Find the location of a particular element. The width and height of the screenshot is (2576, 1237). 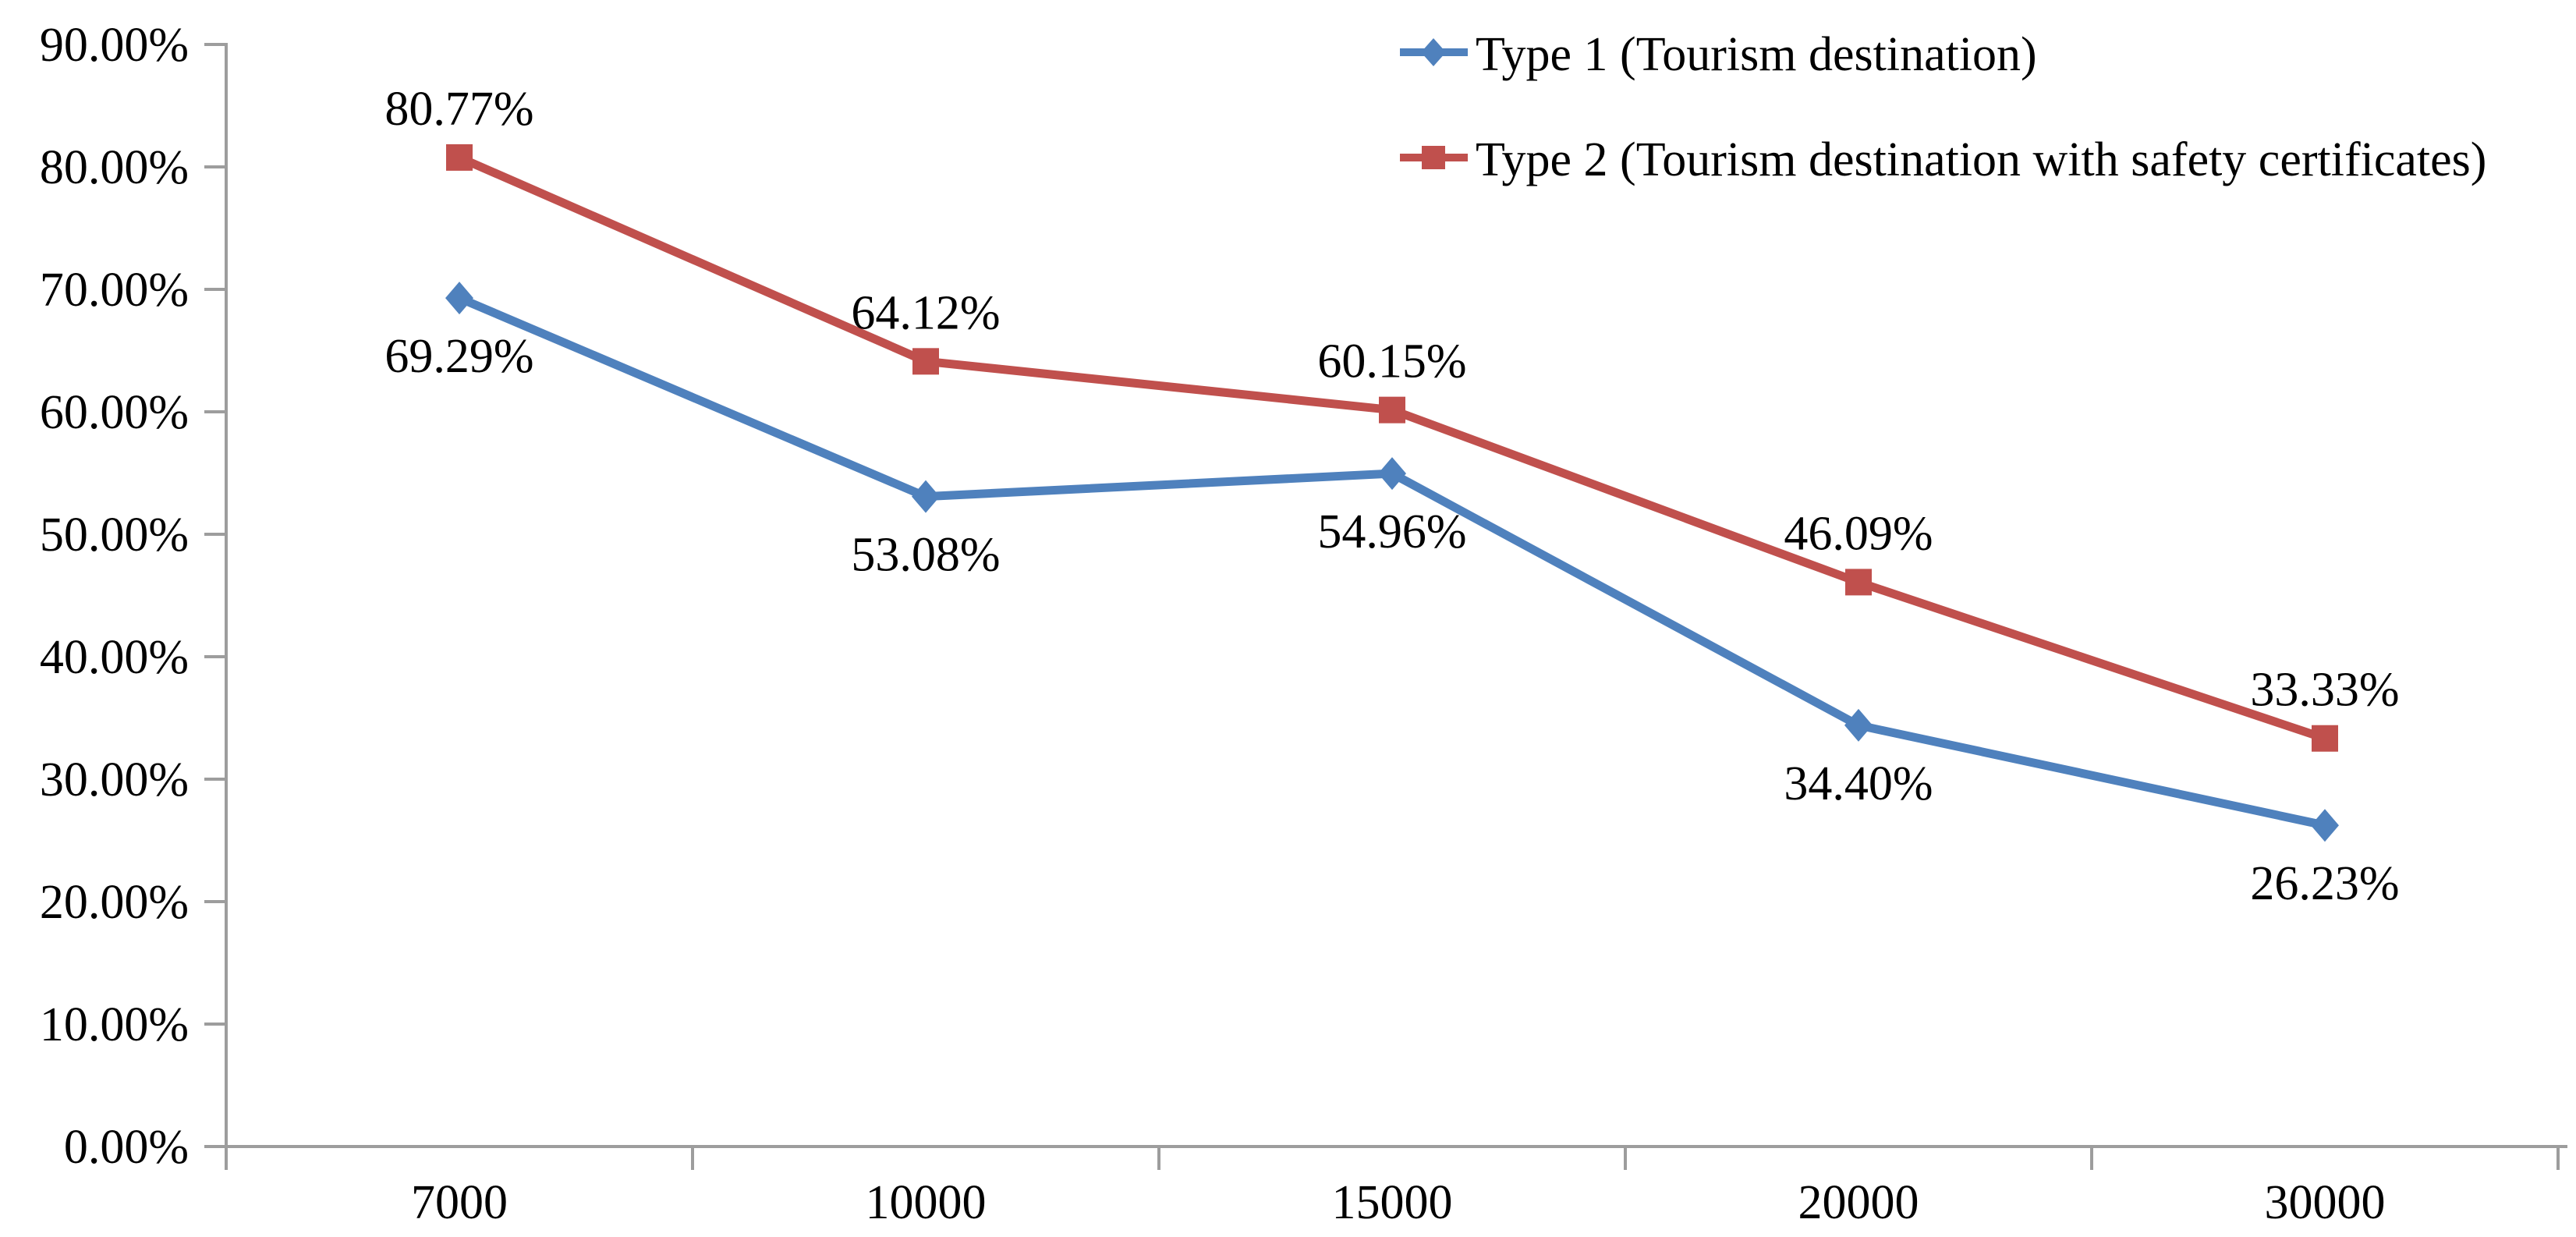

legend-item-1: Type 1 (Tourism destination) is located at coordinates (1718, 54).